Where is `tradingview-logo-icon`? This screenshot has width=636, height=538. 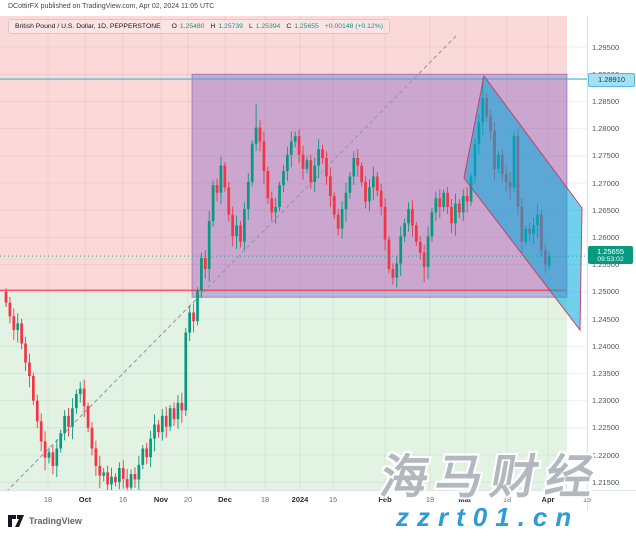
tradingview-logo-icon is located at coordinates (16, 521).